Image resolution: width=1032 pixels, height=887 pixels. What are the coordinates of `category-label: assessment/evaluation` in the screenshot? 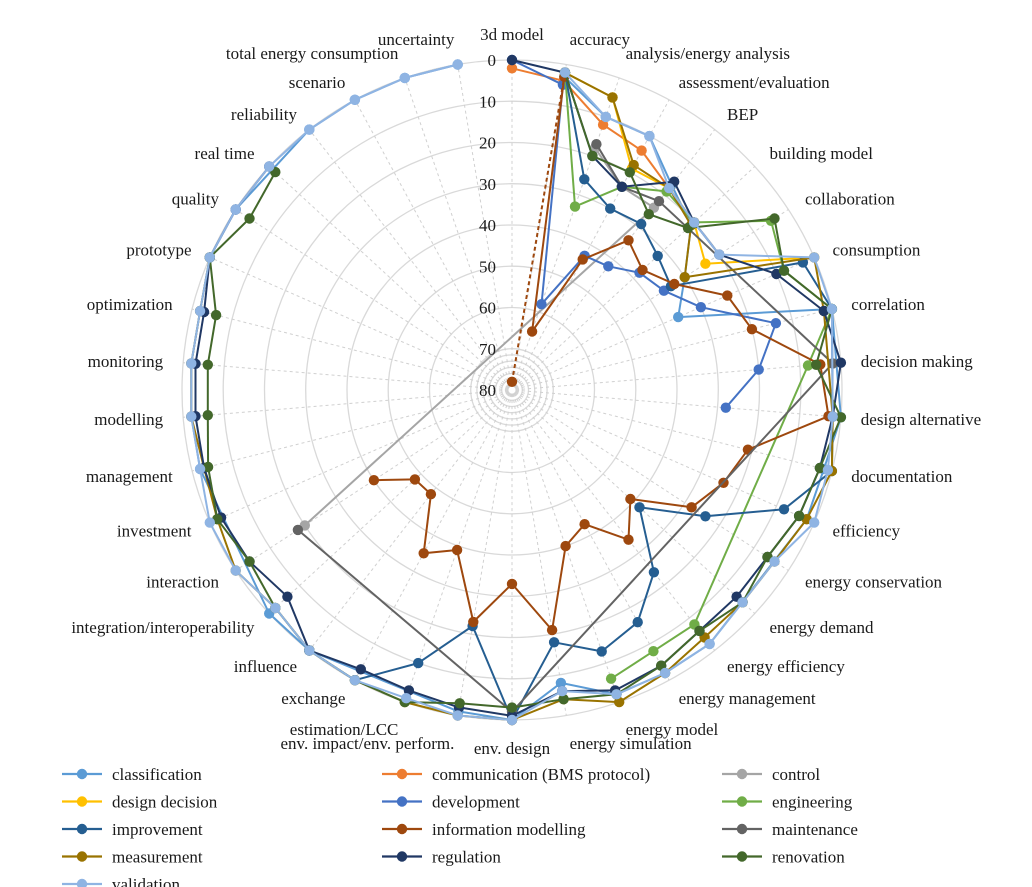 It's located at (755, 82).